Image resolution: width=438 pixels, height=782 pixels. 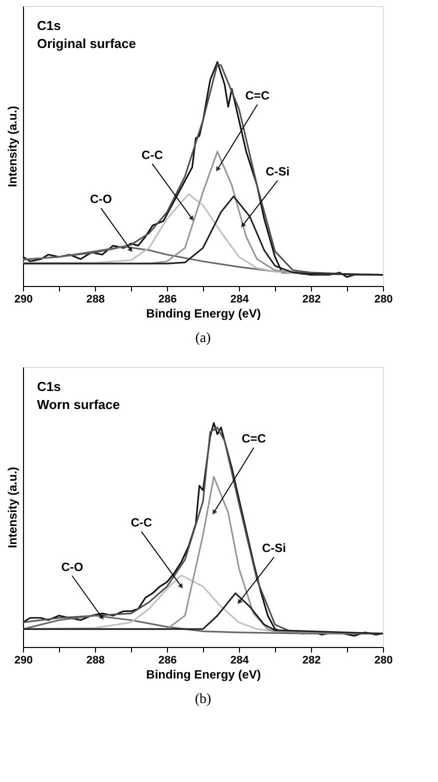 What do you see at coordinates (78, 404) in the screenshot?
I see `chart-subtitle: Worn surface` at bounding box center [78, 404].